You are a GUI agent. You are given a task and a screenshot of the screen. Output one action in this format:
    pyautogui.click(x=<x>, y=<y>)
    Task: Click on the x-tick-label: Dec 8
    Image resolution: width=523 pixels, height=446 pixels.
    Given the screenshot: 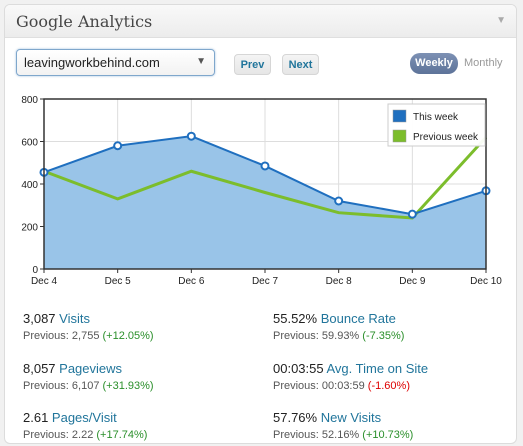 What is the action you would take?
    pyautogui.click(x=339, y=281)
    